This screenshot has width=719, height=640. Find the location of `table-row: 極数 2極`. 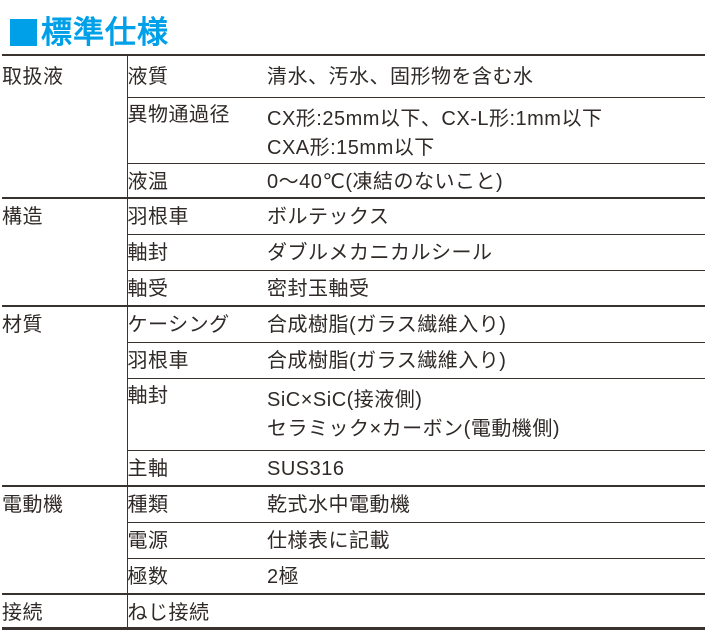

table-row: 極数 2極 is located at coordinates (353, 575).